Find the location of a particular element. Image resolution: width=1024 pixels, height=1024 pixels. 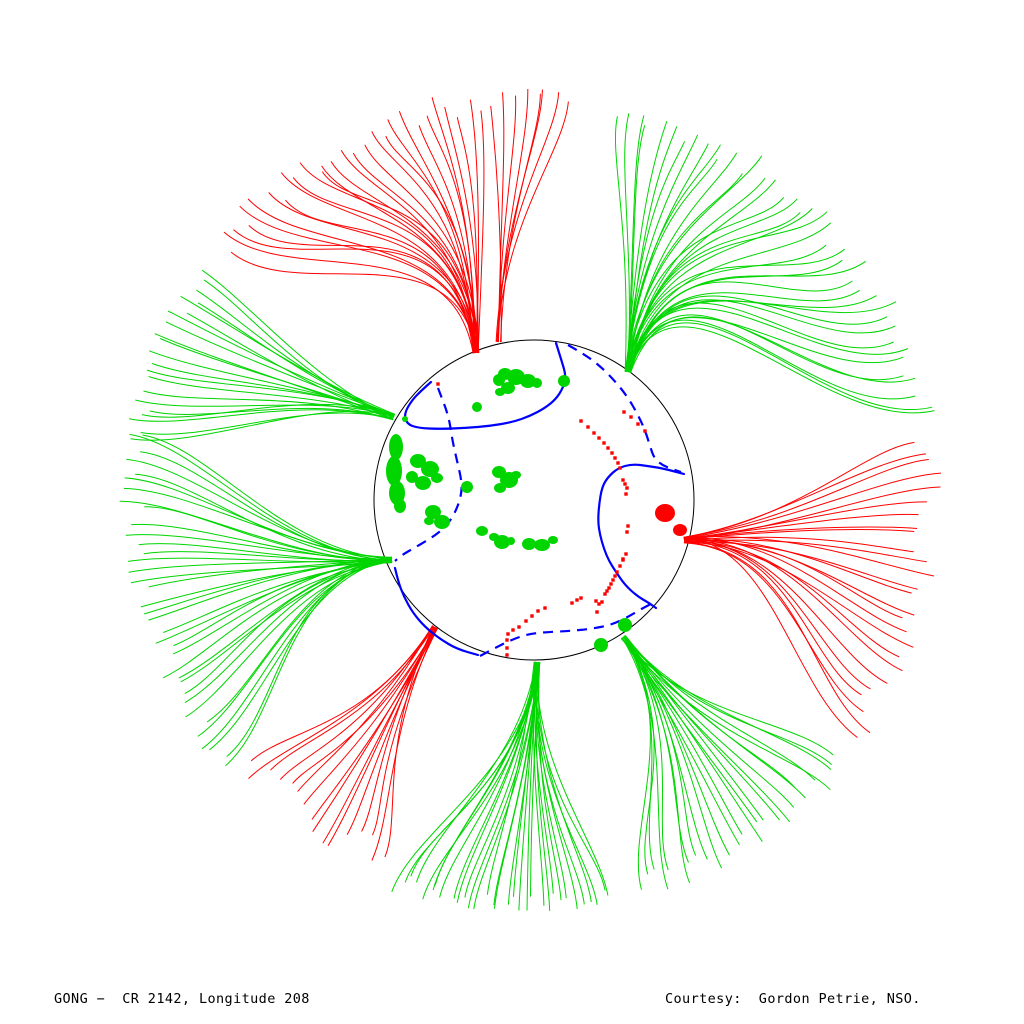

field-line-fan-red-top-main is located at coordinates (354, 225).